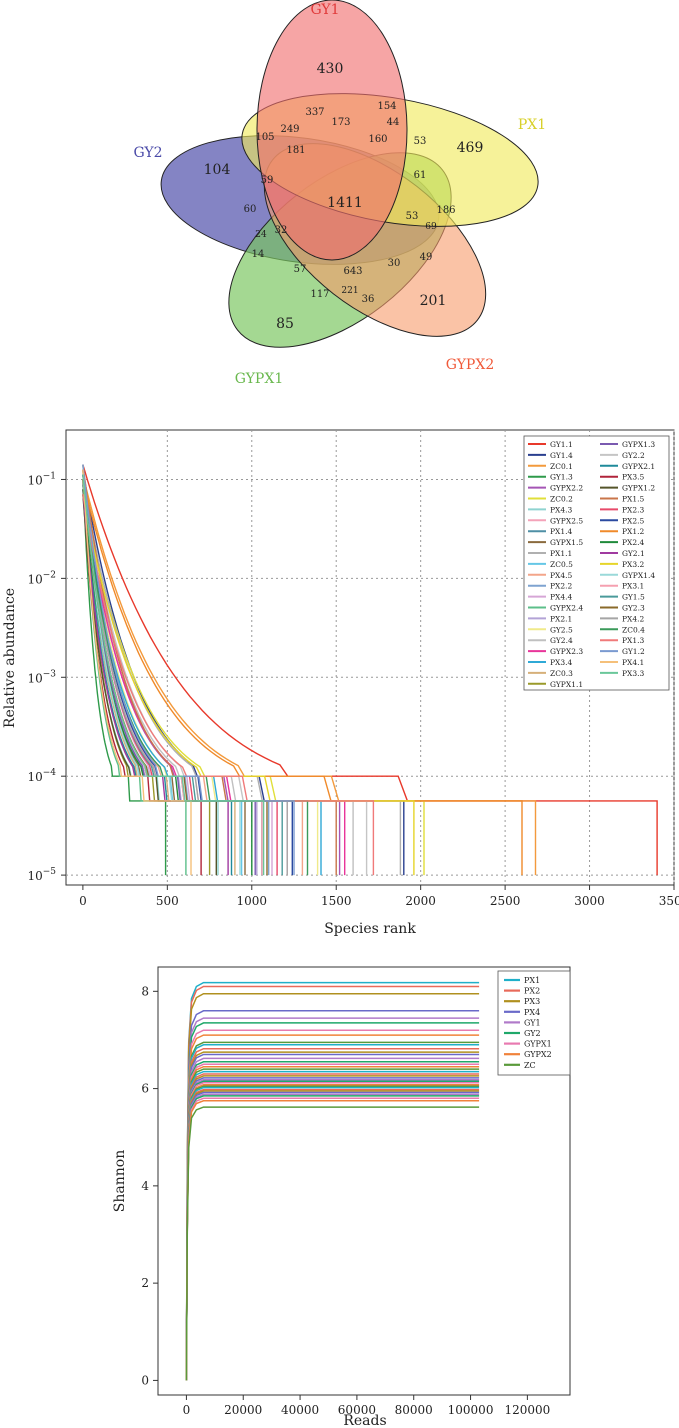 This screenshot has height=1428, width=679. What do you see at coordinates (561, 586) in the screenshot?
I see `rank-legend-label: PX2.2` at bounding box center [561, 586].